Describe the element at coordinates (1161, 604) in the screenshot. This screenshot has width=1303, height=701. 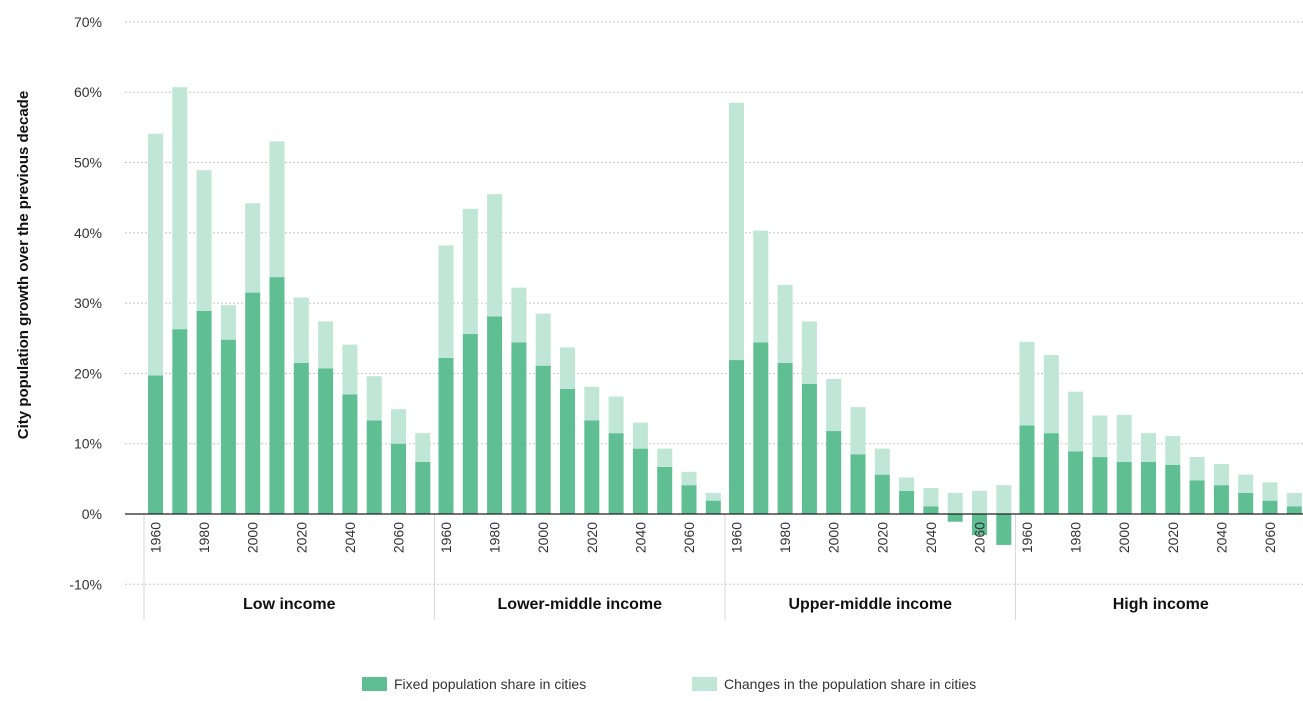
I see `group-label: High income` at that location.